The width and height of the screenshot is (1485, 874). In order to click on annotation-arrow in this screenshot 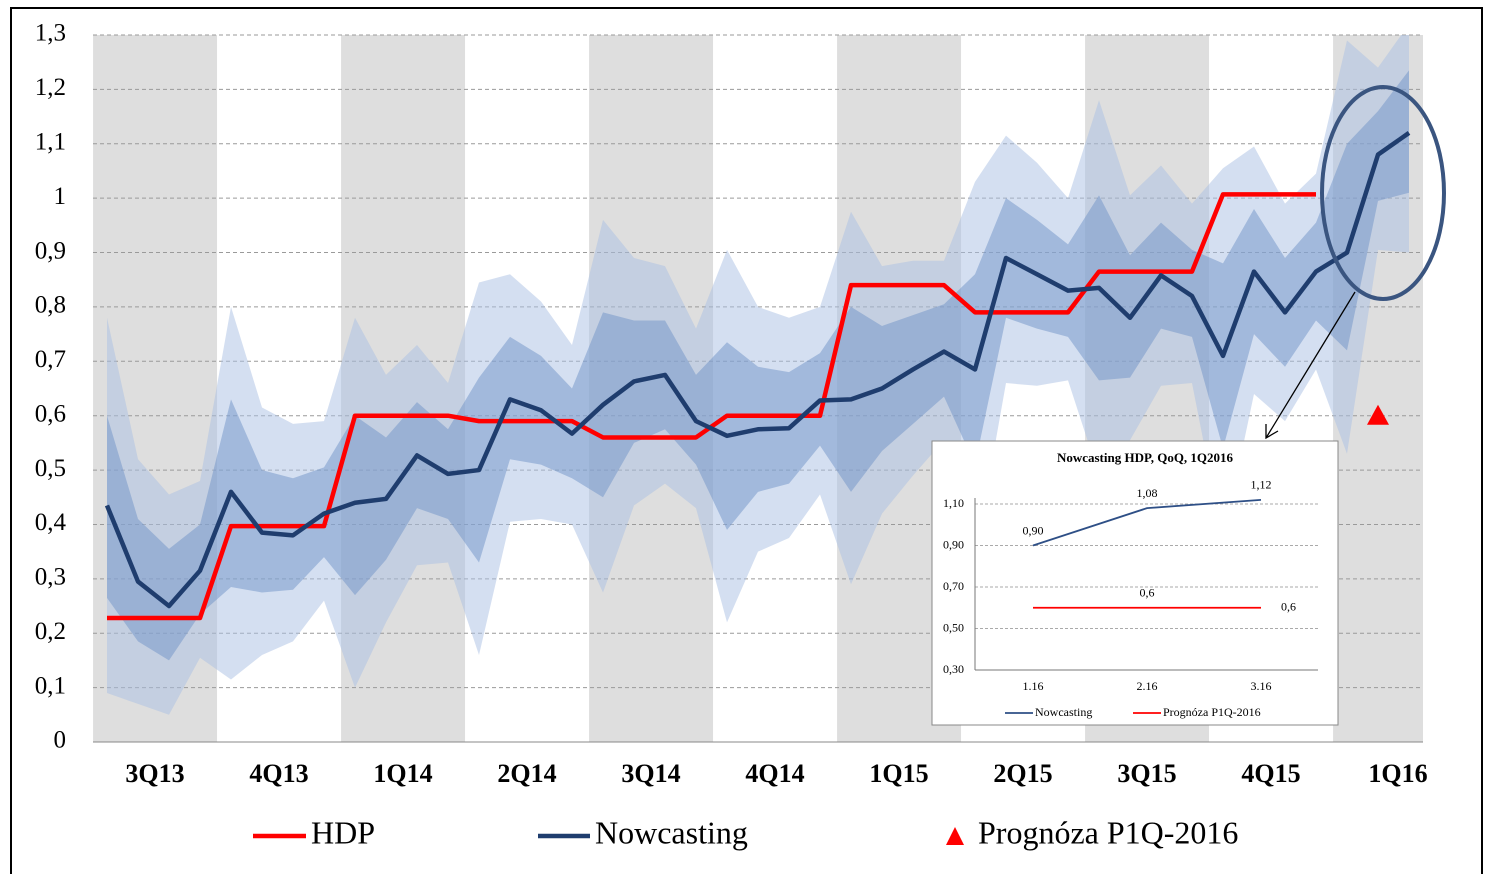, I will do `click(1310, 365)`.